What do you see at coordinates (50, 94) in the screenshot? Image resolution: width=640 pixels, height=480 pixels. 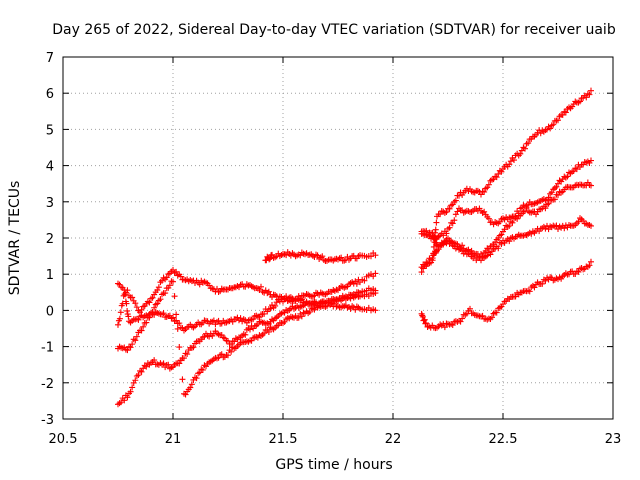 I see `y-tick-label: 6` at bounding box center [50, 94].